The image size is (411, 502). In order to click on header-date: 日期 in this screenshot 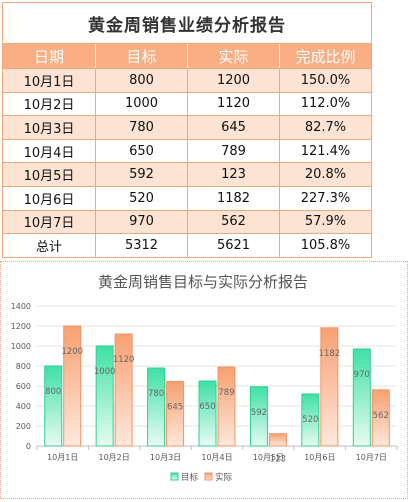, I will do `click(49, 56)`.